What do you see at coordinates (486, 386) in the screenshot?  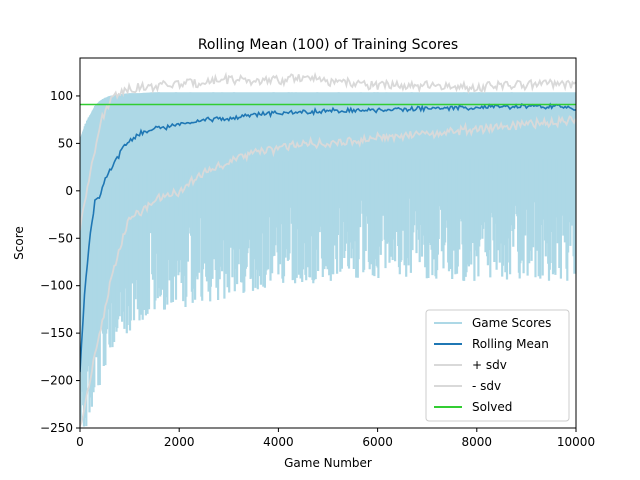 I see `legend-label: - sdv` at bounding box center [486, 386].